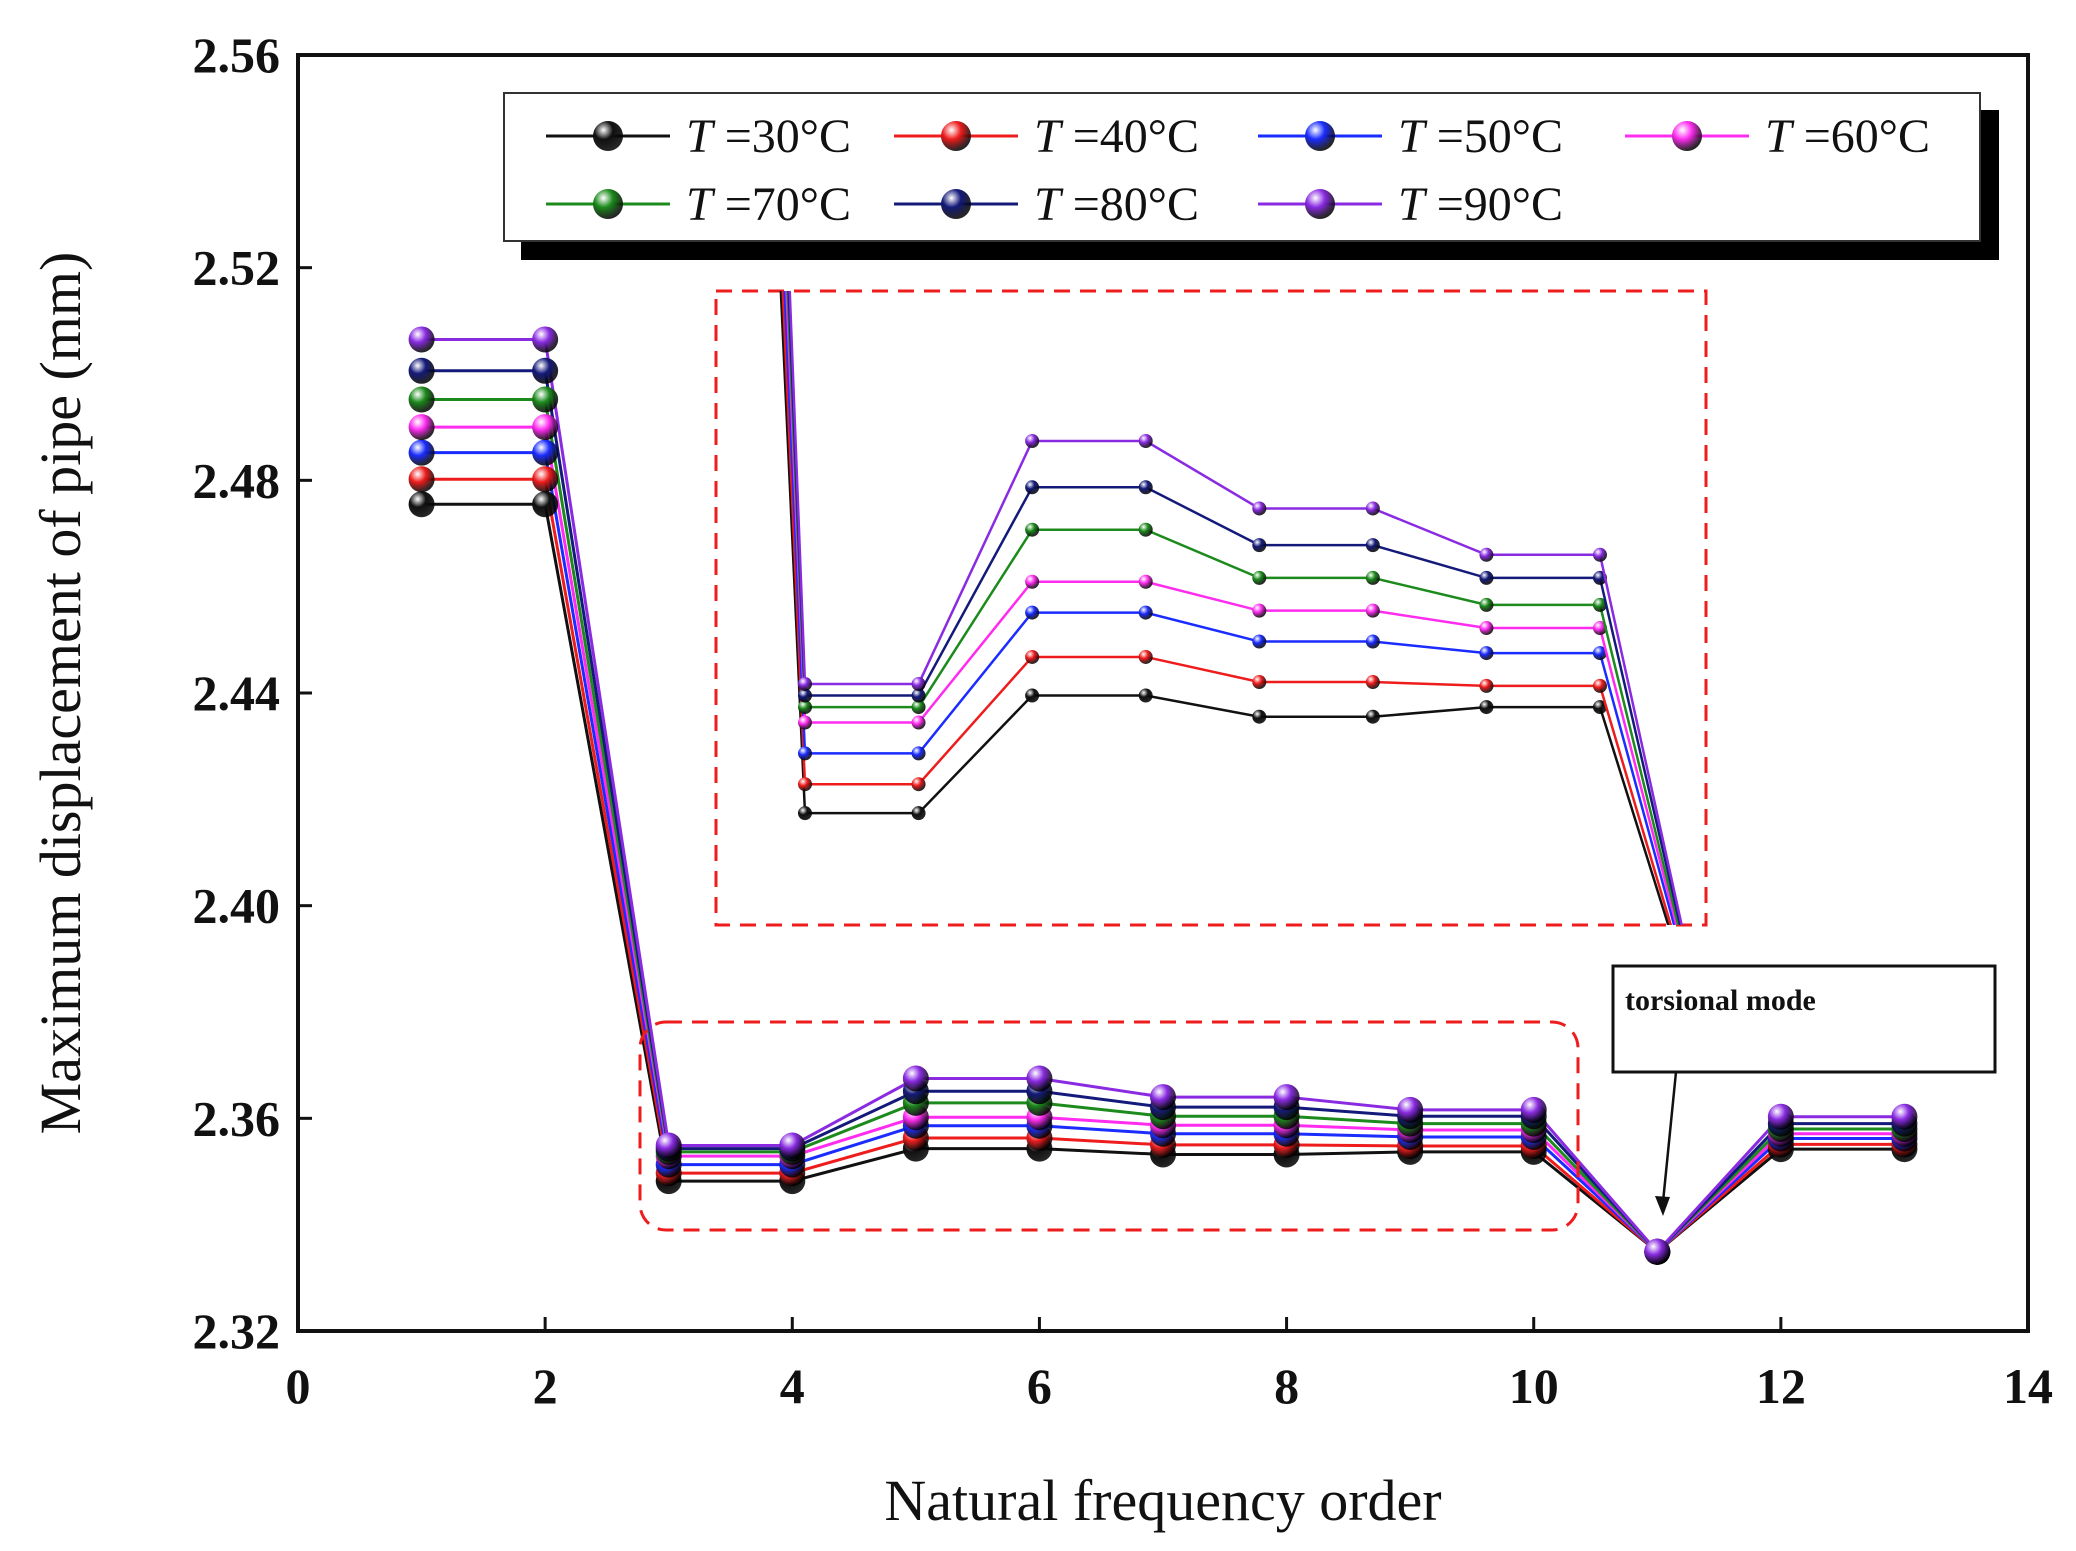 Image resolution: width=2076 pixels, height=1551 pixels. What do you see at coordinates (60, 693) in the screenshot?
I see `y-axis-title: Maximum displacement of pipe (mm)` at bounding box center [60, 693].